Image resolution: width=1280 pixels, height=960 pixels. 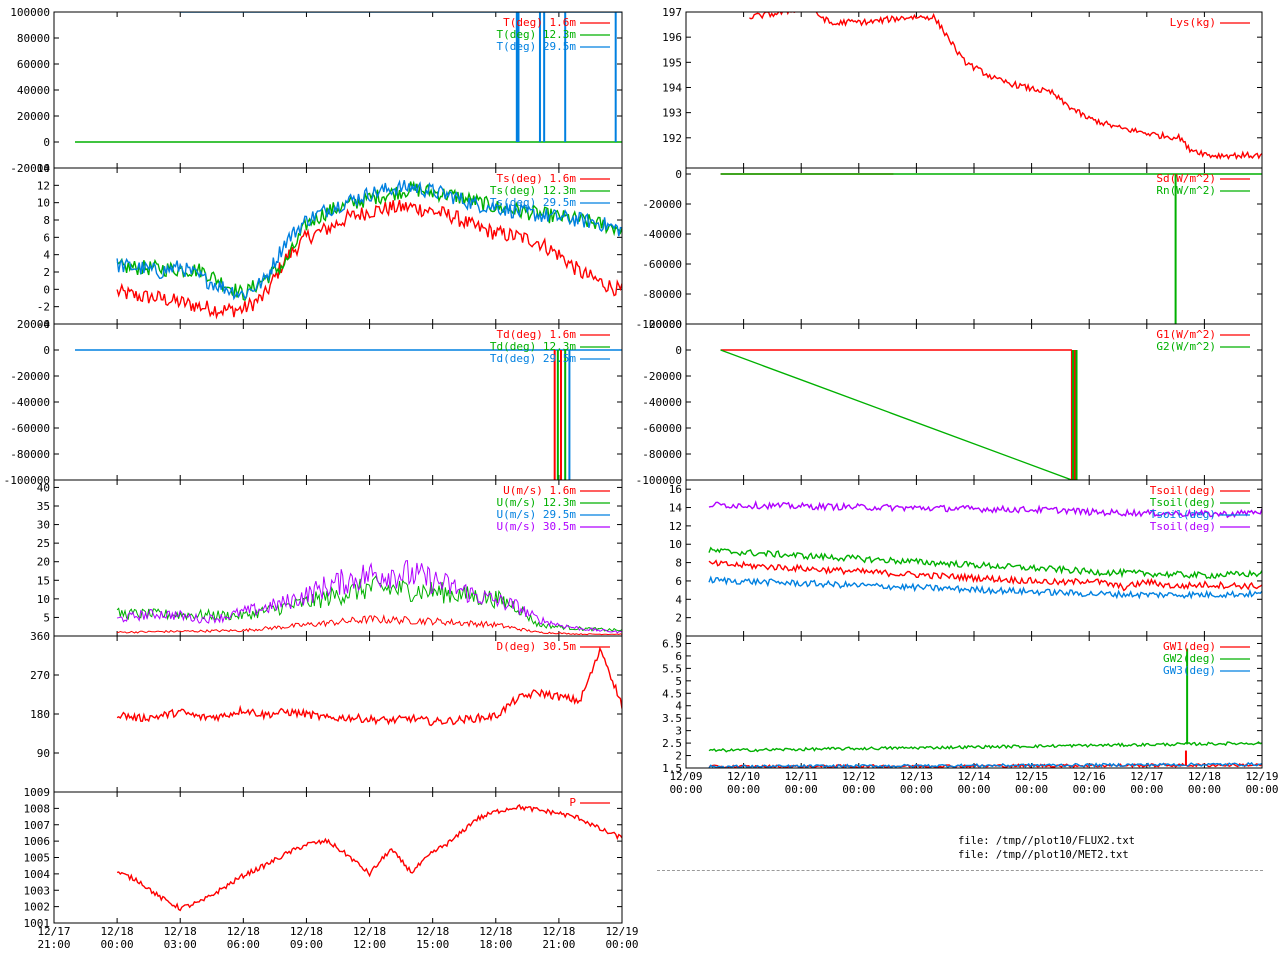 What do you see at coordinates (533, 190) in the screenshot?
I see `legend-label: Ts(deg) 12.3m` at bounding box center [533, 190].